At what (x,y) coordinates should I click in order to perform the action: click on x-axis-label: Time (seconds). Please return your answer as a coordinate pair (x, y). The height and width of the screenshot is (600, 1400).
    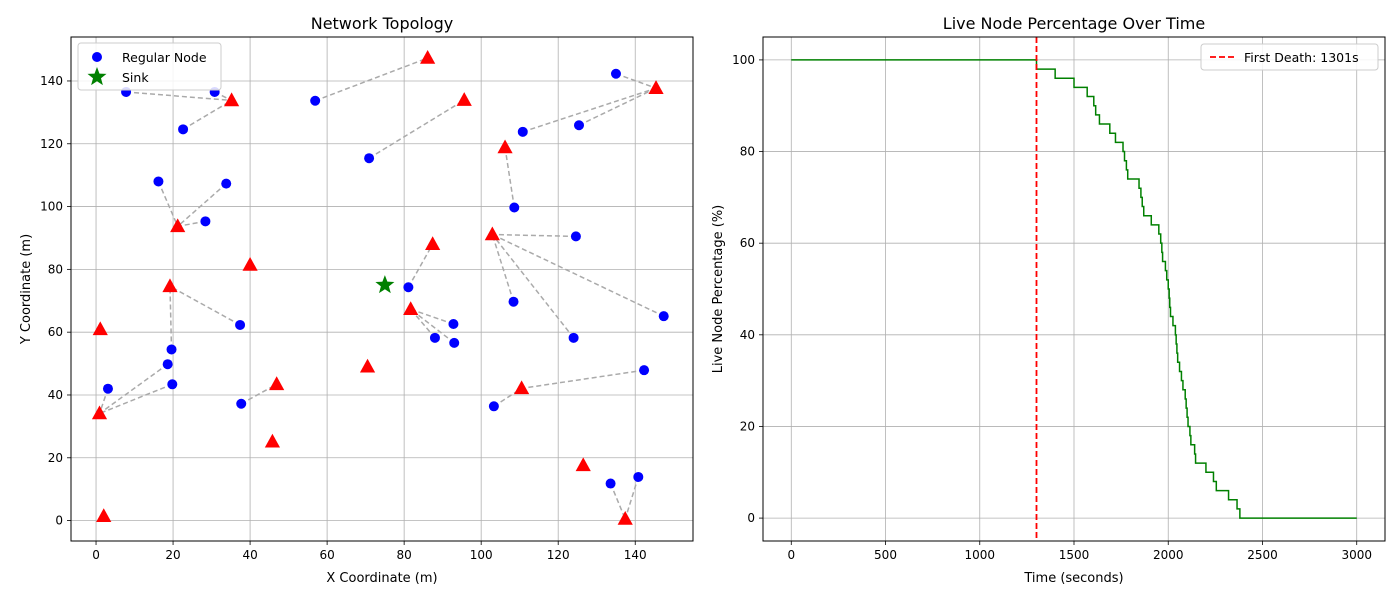
    Looking at the image, I should click on (1073, 578).